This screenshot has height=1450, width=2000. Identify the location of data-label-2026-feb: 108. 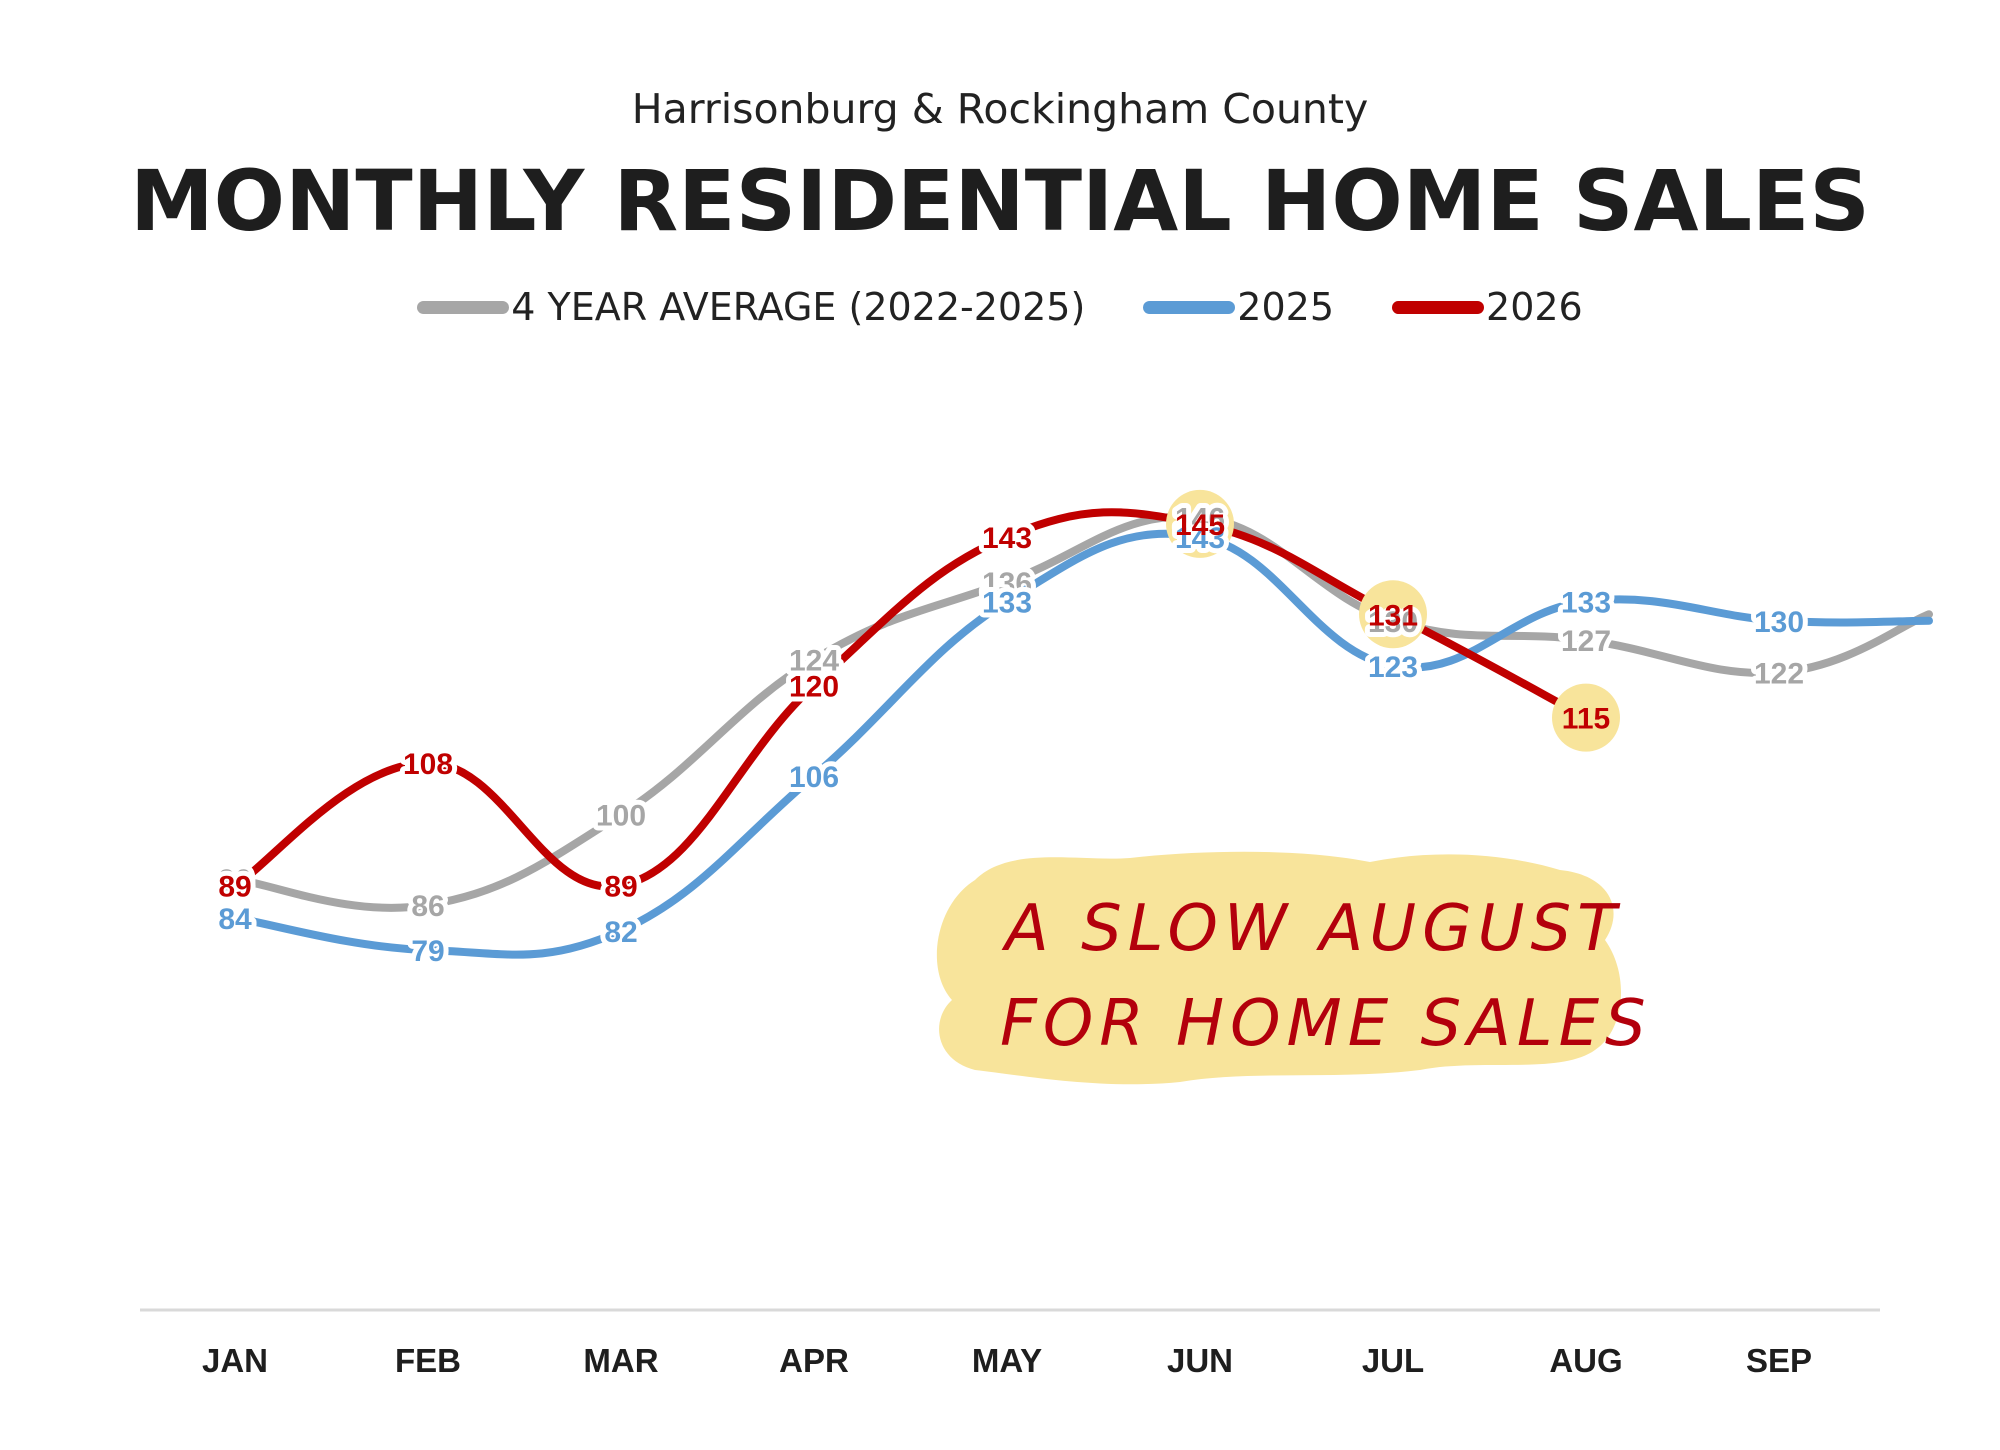
(428, 764).